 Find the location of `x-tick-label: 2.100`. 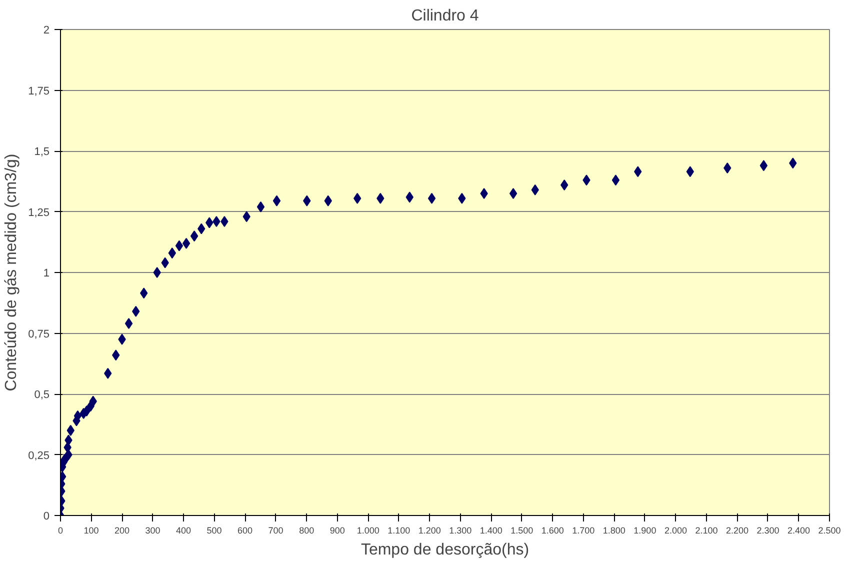

x-tick-label: 2.100 is located at coordinates (706, 531).